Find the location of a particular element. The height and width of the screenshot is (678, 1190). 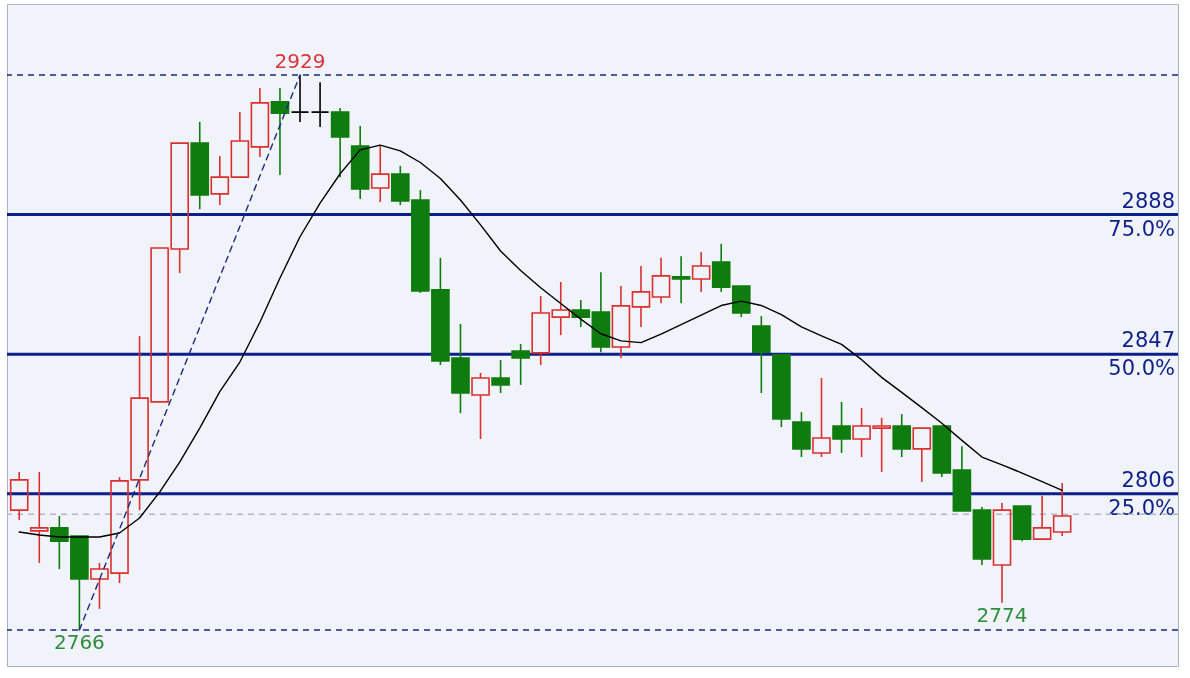

annotation: 2774 is located at coordinates (1002, 614).